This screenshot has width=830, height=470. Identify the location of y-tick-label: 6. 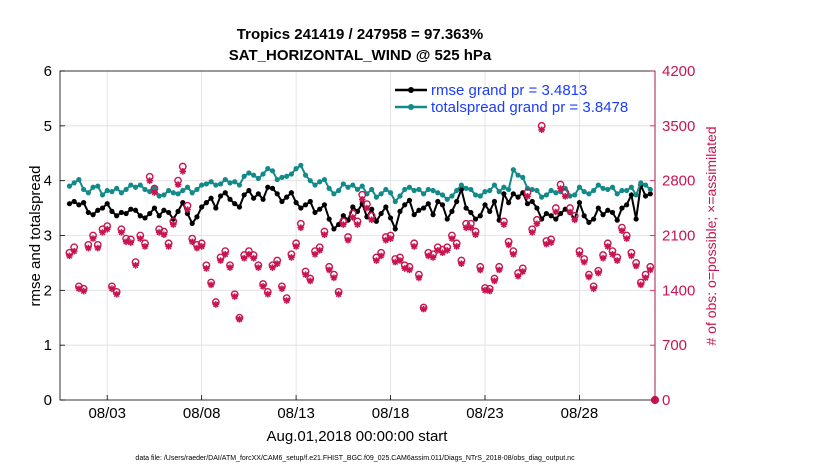
(48, 71).